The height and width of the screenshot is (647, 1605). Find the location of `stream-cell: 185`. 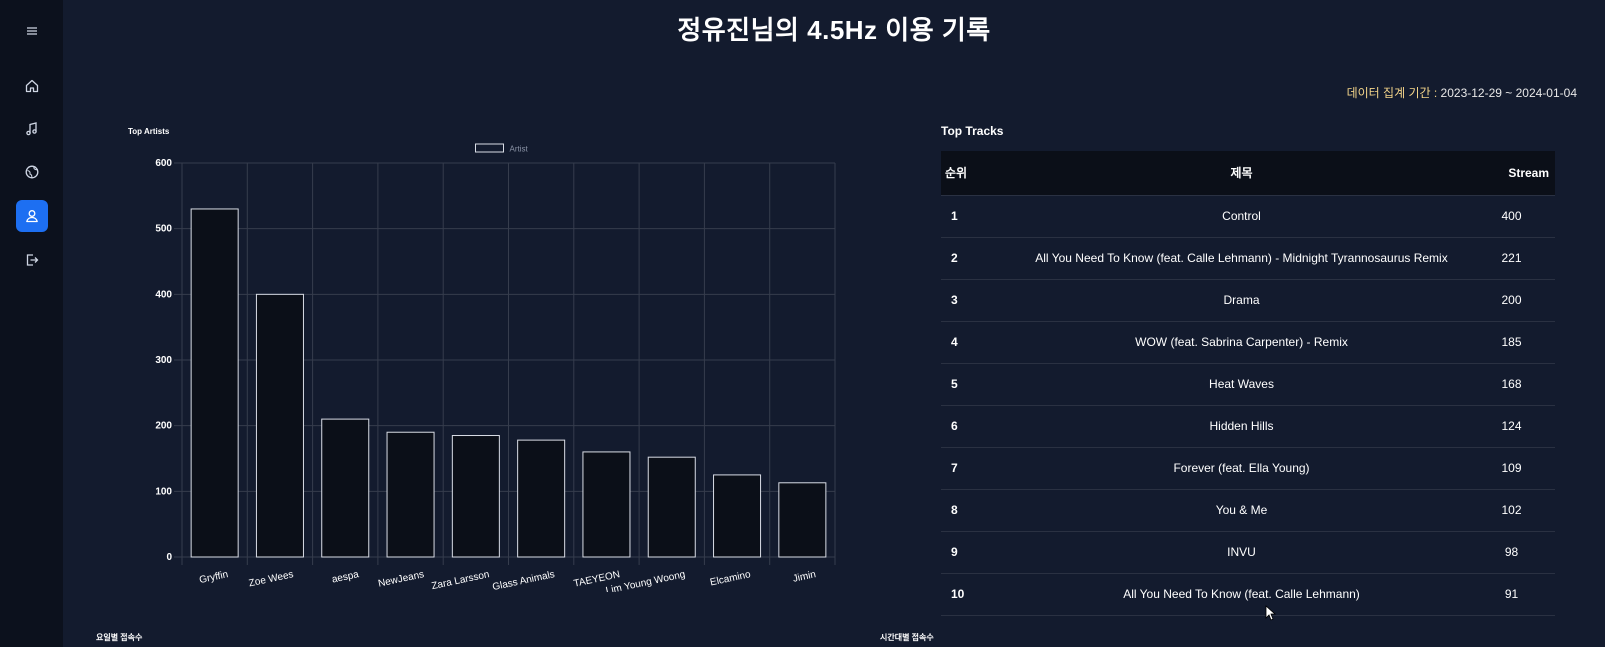

stream-cell: 185 is located at coordinates (1511, 342).